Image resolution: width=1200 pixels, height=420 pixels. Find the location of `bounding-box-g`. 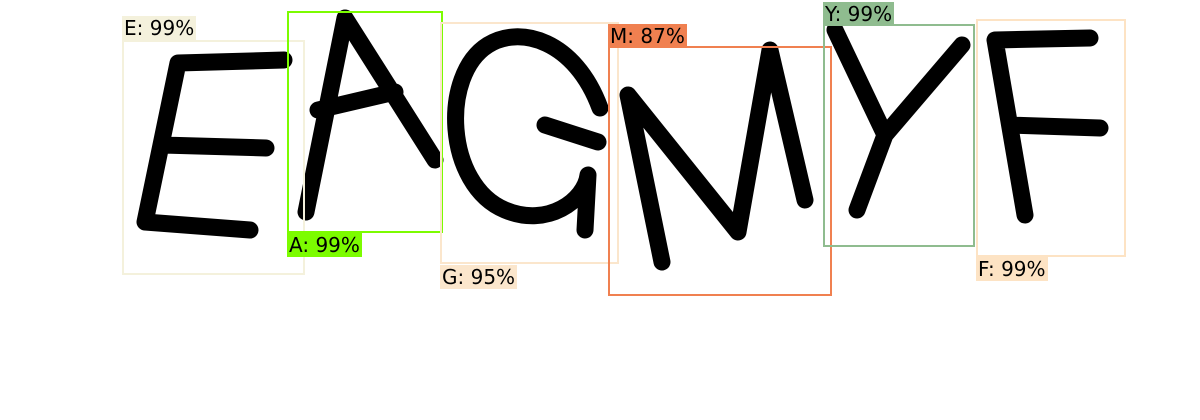

bounding-box-g is located at coordinates (529, 143).